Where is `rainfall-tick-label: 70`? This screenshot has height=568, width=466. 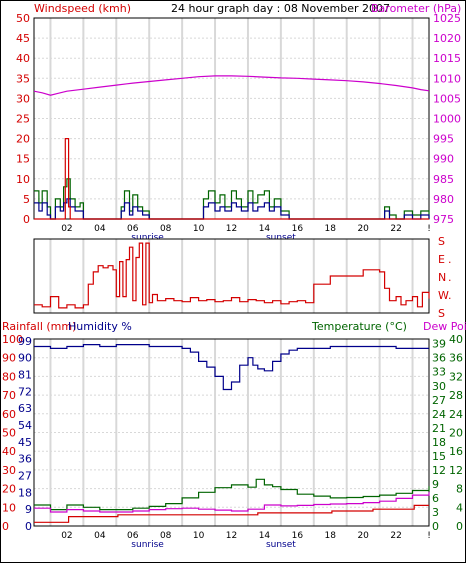 rainfall-tick-label: 70 is located at coordinates (9, 395).